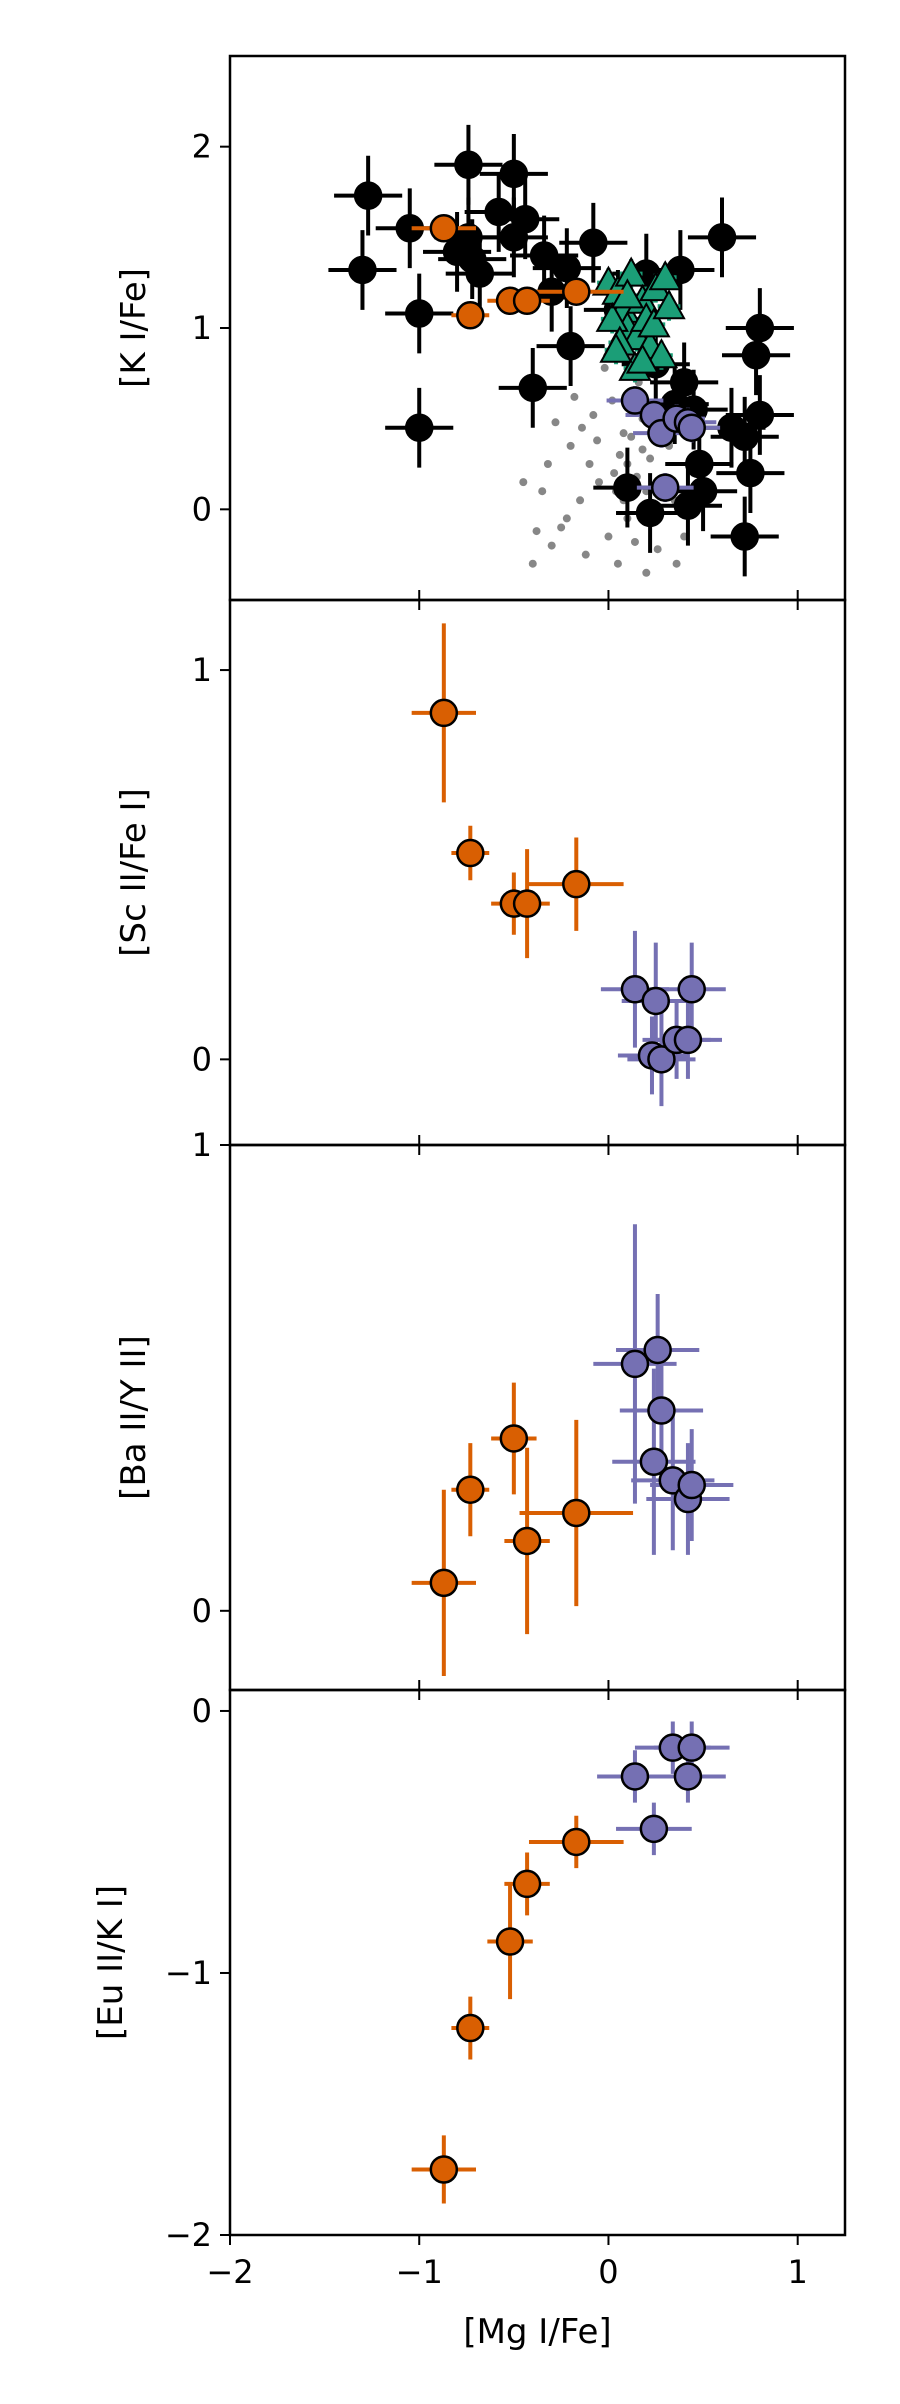 The height and width of the screenshot is (2404, 900). Describe the element at coordinates (134, 328) in the screenshot. I see `y-axis-label: [K I/Fe]` at that location.